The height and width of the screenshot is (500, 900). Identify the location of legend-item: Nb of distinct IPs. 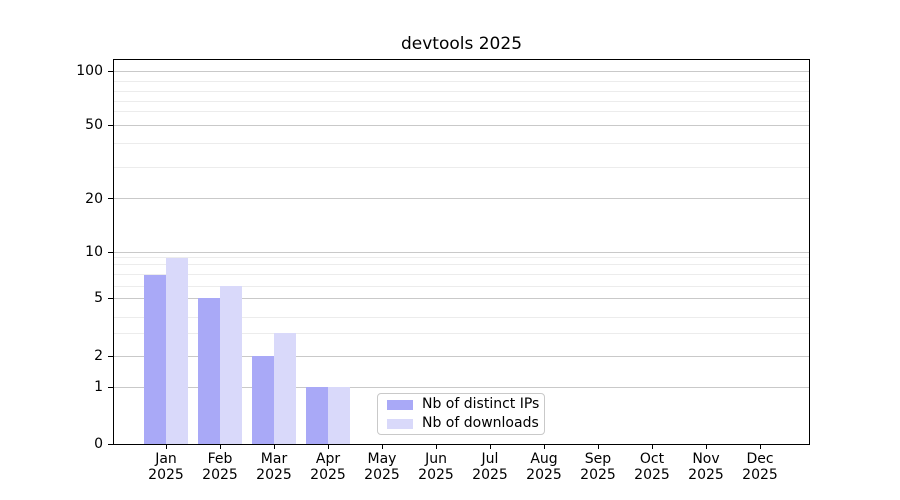
(465, 404).